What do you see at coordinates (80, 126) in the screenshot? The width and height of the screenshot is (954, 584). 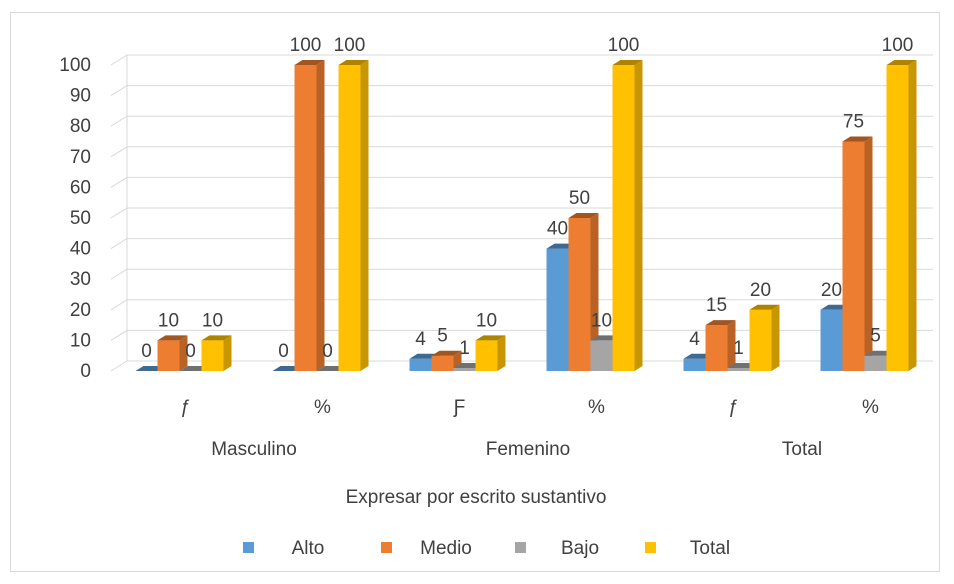 I see `y-tick-label: 80` at bounding box center [80, 126].